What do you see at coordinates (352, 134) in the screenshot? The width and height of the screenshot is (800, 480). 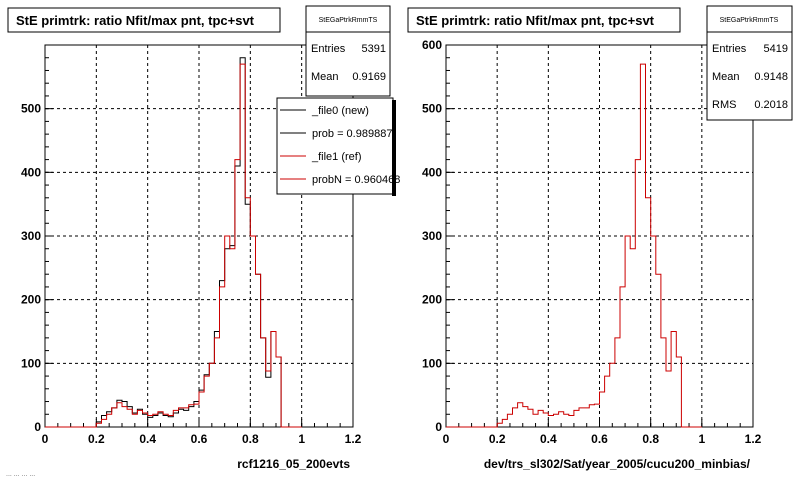 I see `legend-entry-1: prob = 0.989887` at bounding box center [352, 134].